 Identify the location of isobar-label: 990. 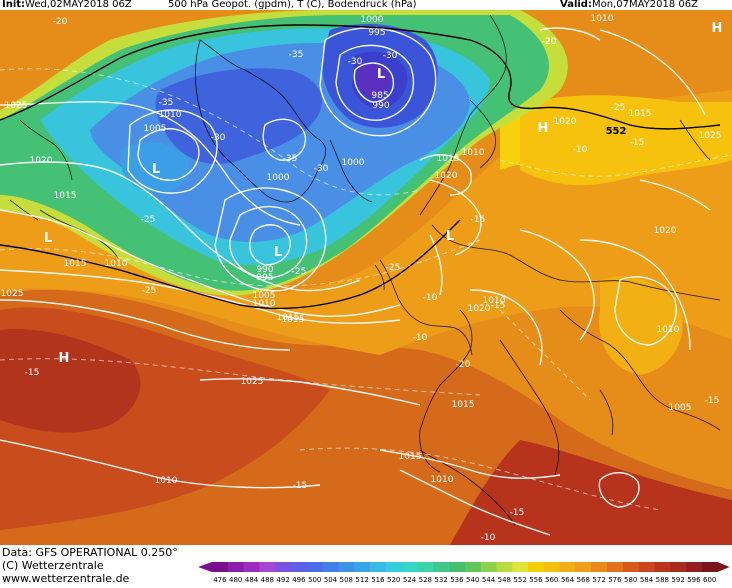
(264, 270).